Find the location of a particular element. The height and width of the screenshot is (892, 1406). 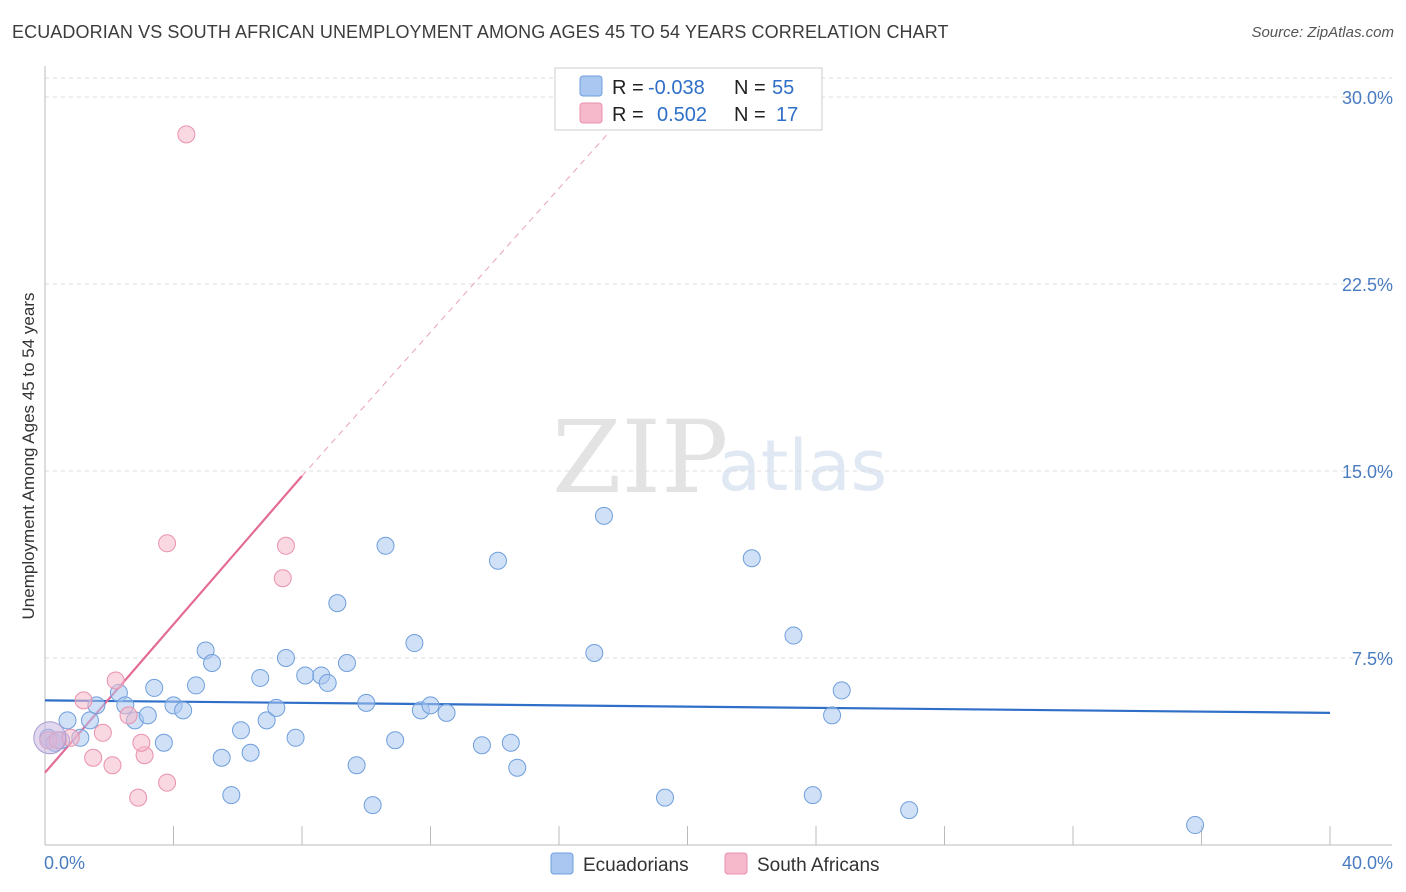

legend-n-value-2: 17 is located at coordinates (787, 115).